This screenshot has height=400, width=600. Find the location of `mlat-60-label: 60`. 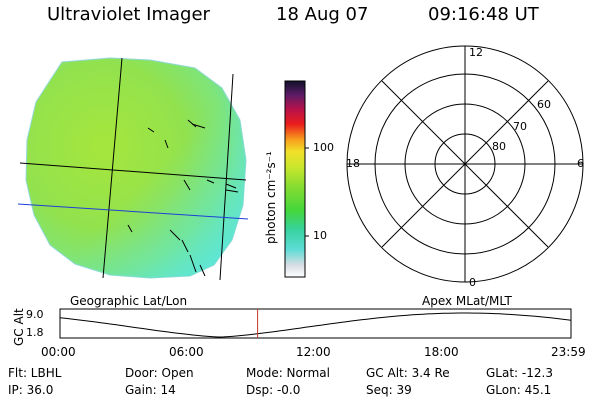

mlat-60-label: 60 is located at coordinates (544, 104).